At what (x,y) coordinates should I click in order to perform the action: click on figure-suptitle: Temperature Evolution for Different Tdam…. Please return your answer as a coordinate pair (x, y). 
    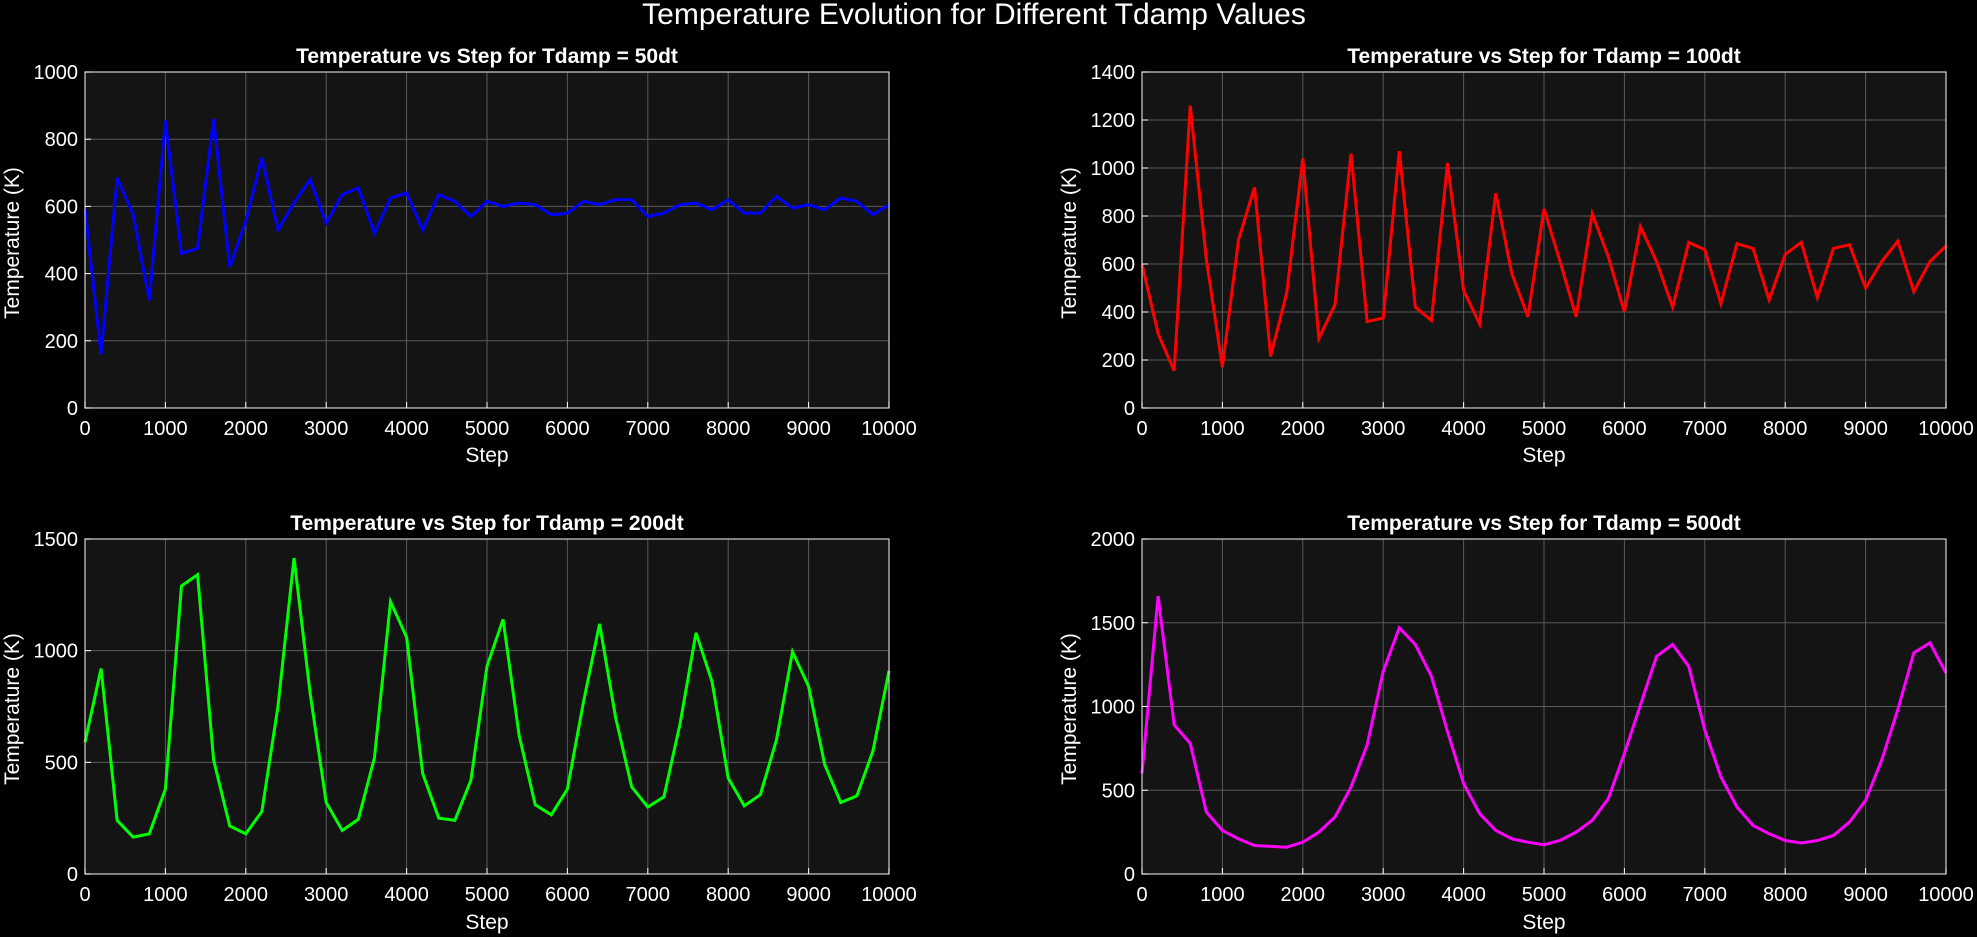
    Looking at the image, I should click on (974, 15).